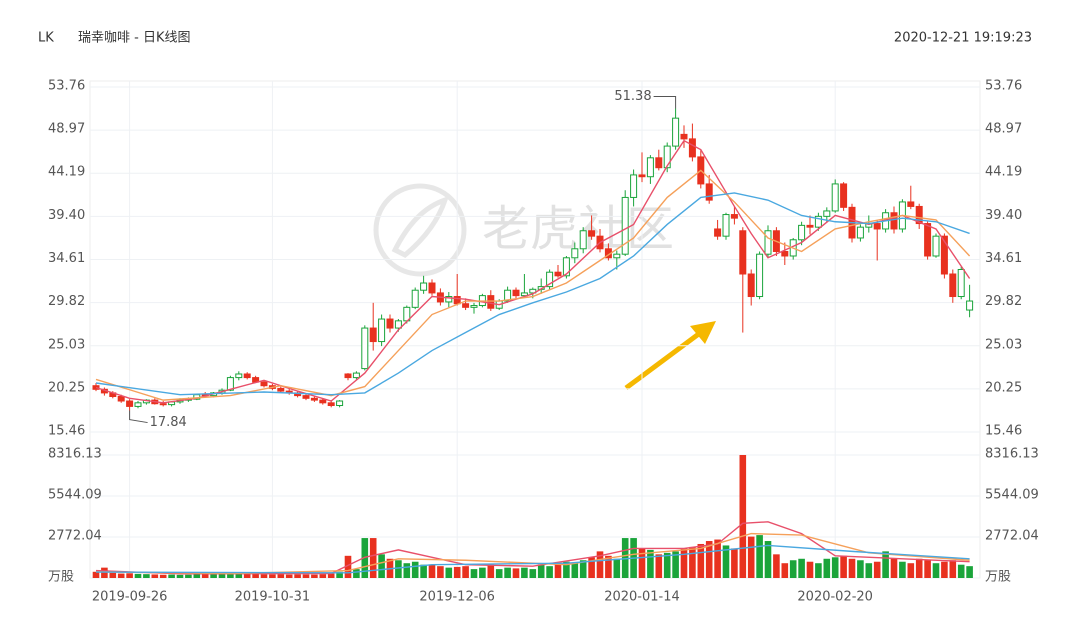 The image size is (1076, 624). What do you see at coordinates (66, 215) in the screenshot?
I see `y-tick-label: 39.40` at bounding box center [66, 215].